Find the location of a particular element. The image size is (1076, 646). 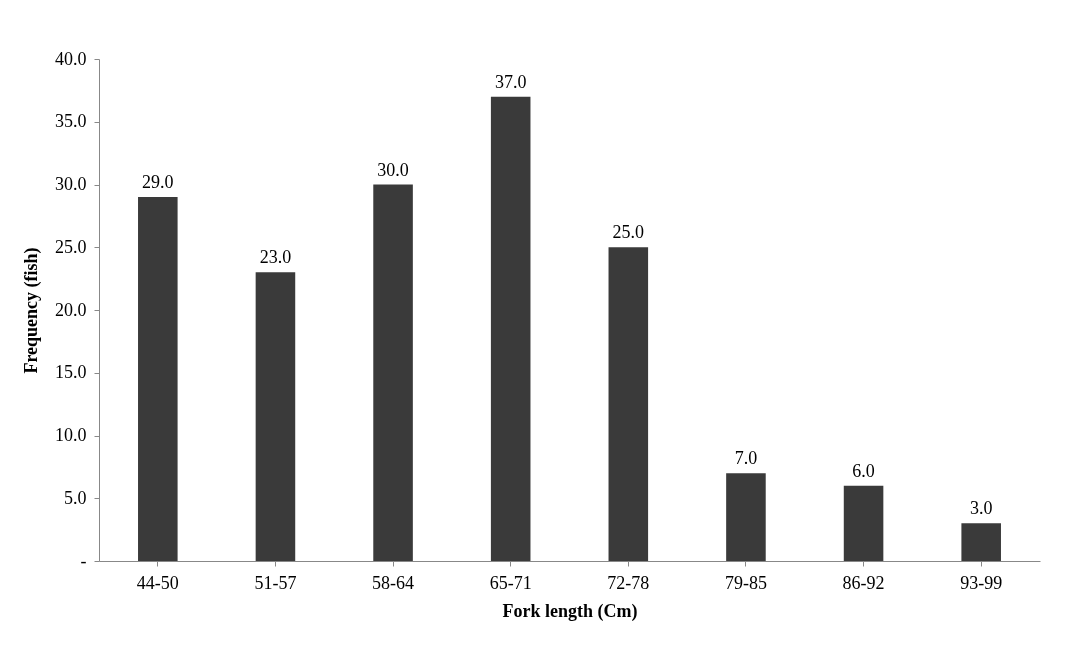

x-tick-label: 58-64 is located at coordinates (393, 582).